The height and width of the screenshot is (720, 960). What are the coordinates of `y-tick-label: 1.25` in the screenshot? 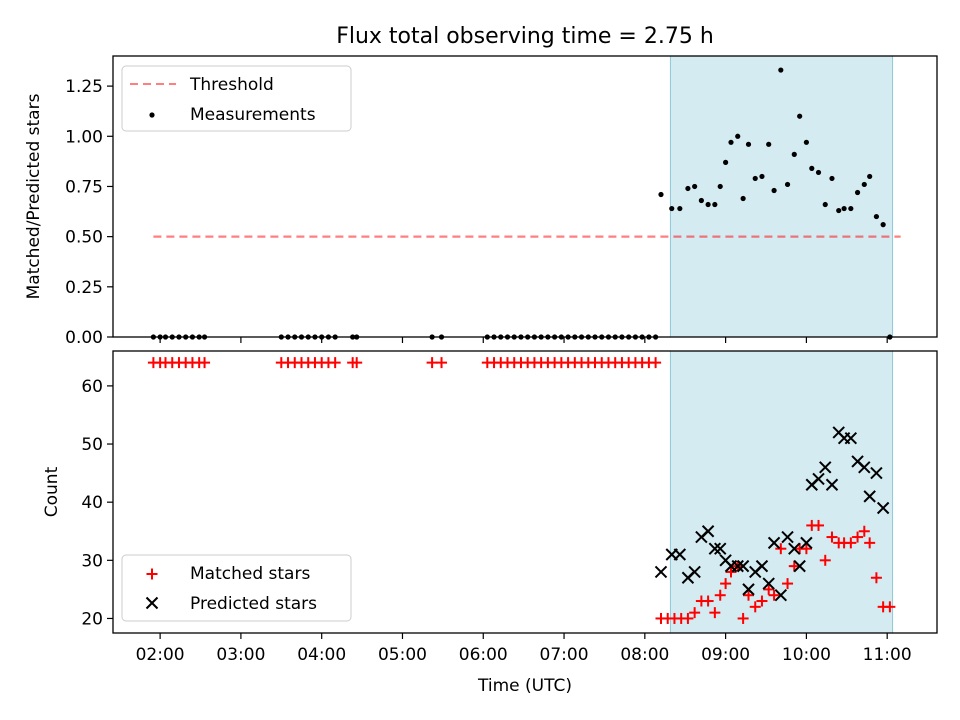 It's located at (84, 87).